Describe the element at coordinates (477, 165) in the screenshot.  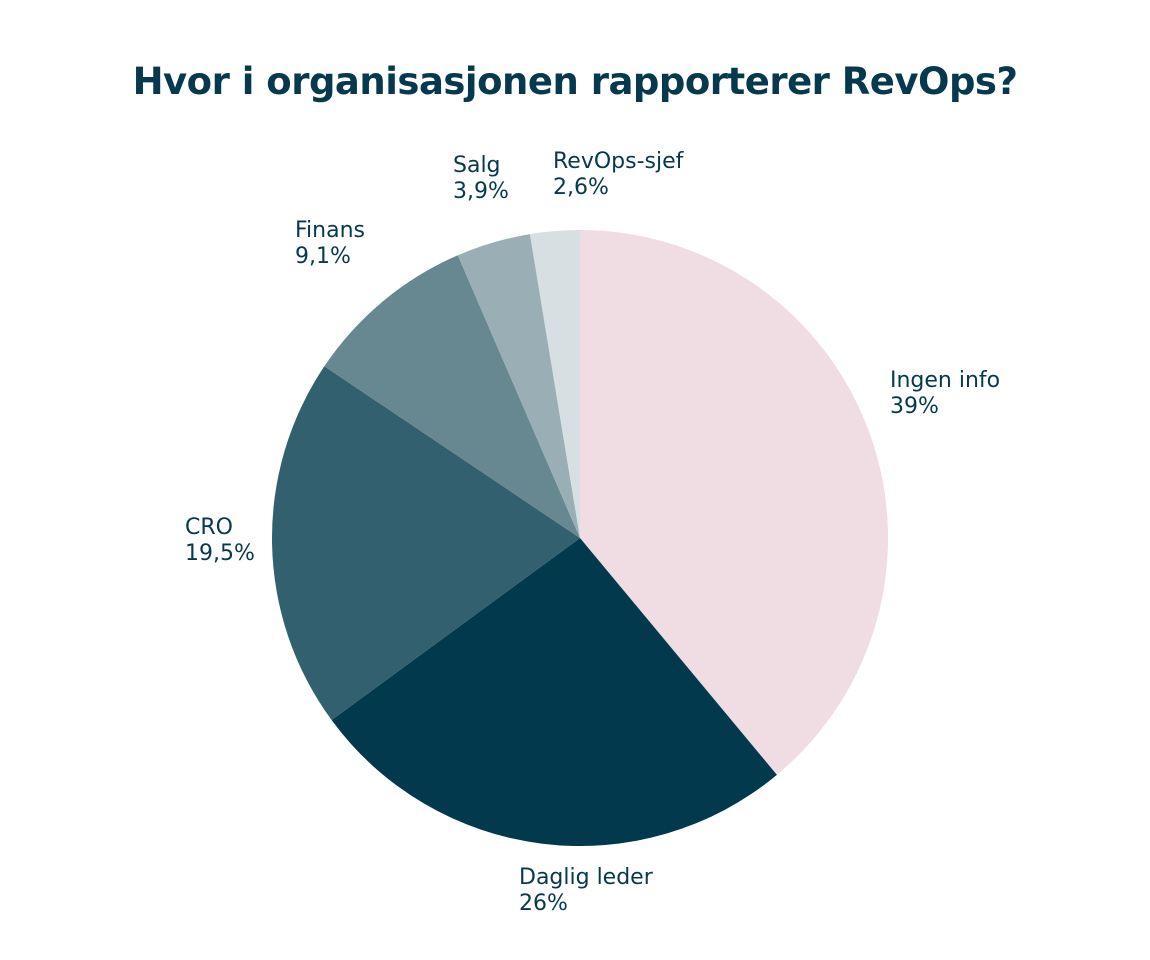
I see `slice-label-name: Salg` at that location.